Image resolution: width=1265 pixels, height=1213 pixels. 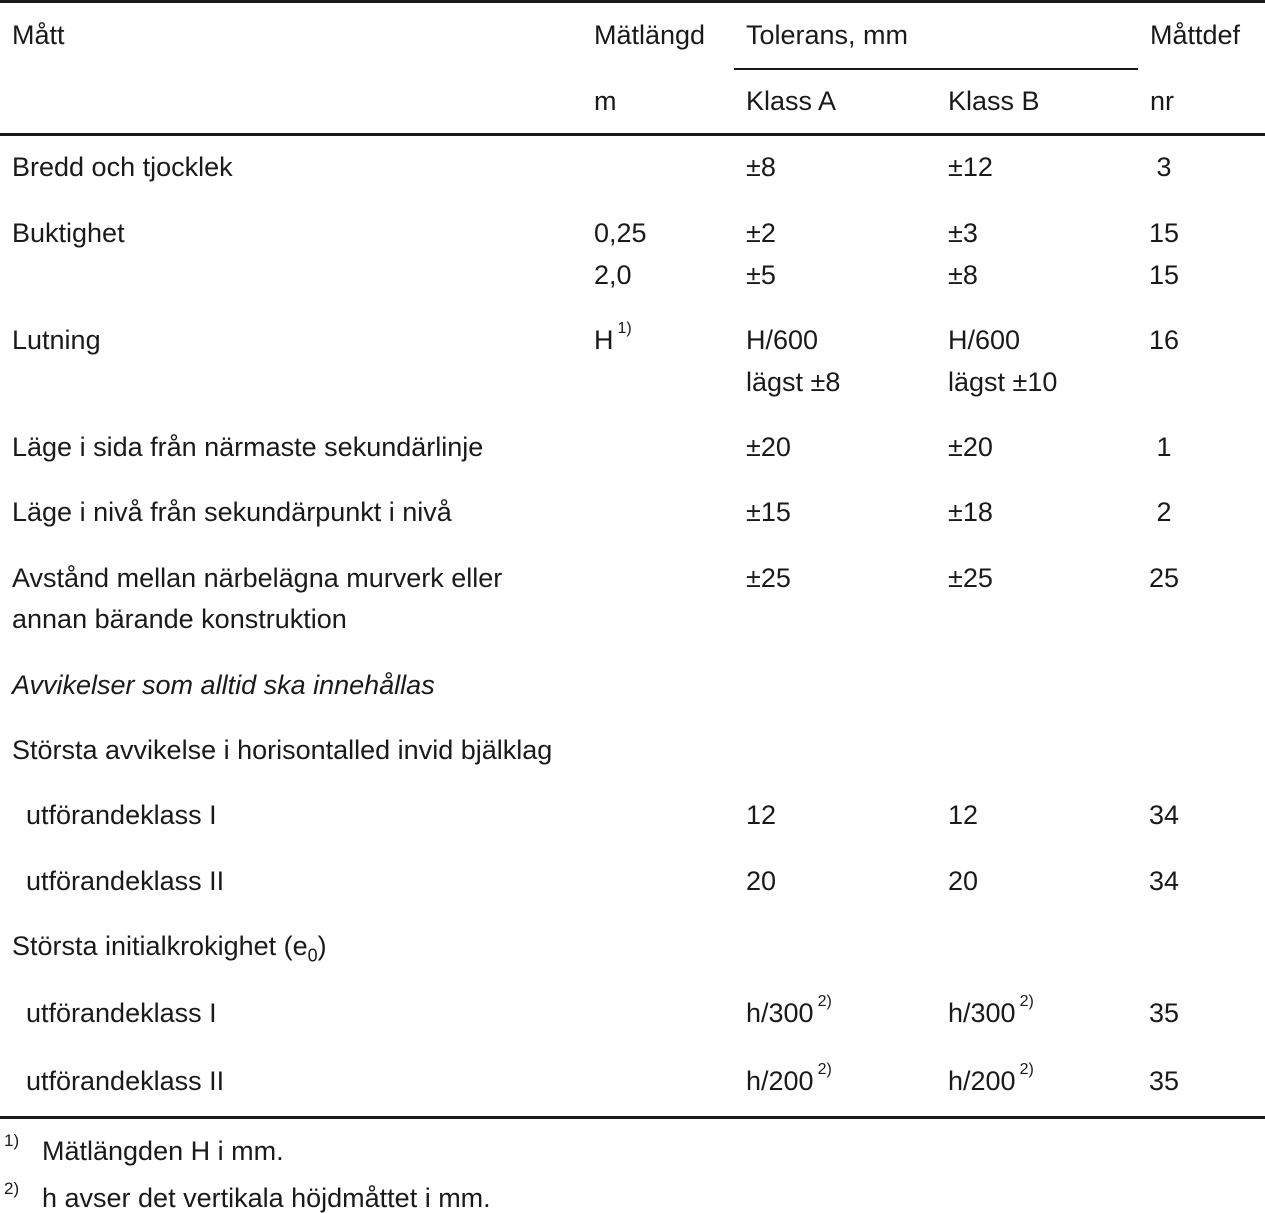 I want to click on footnote-2-mark: 2), so click(x=12, y=1188).